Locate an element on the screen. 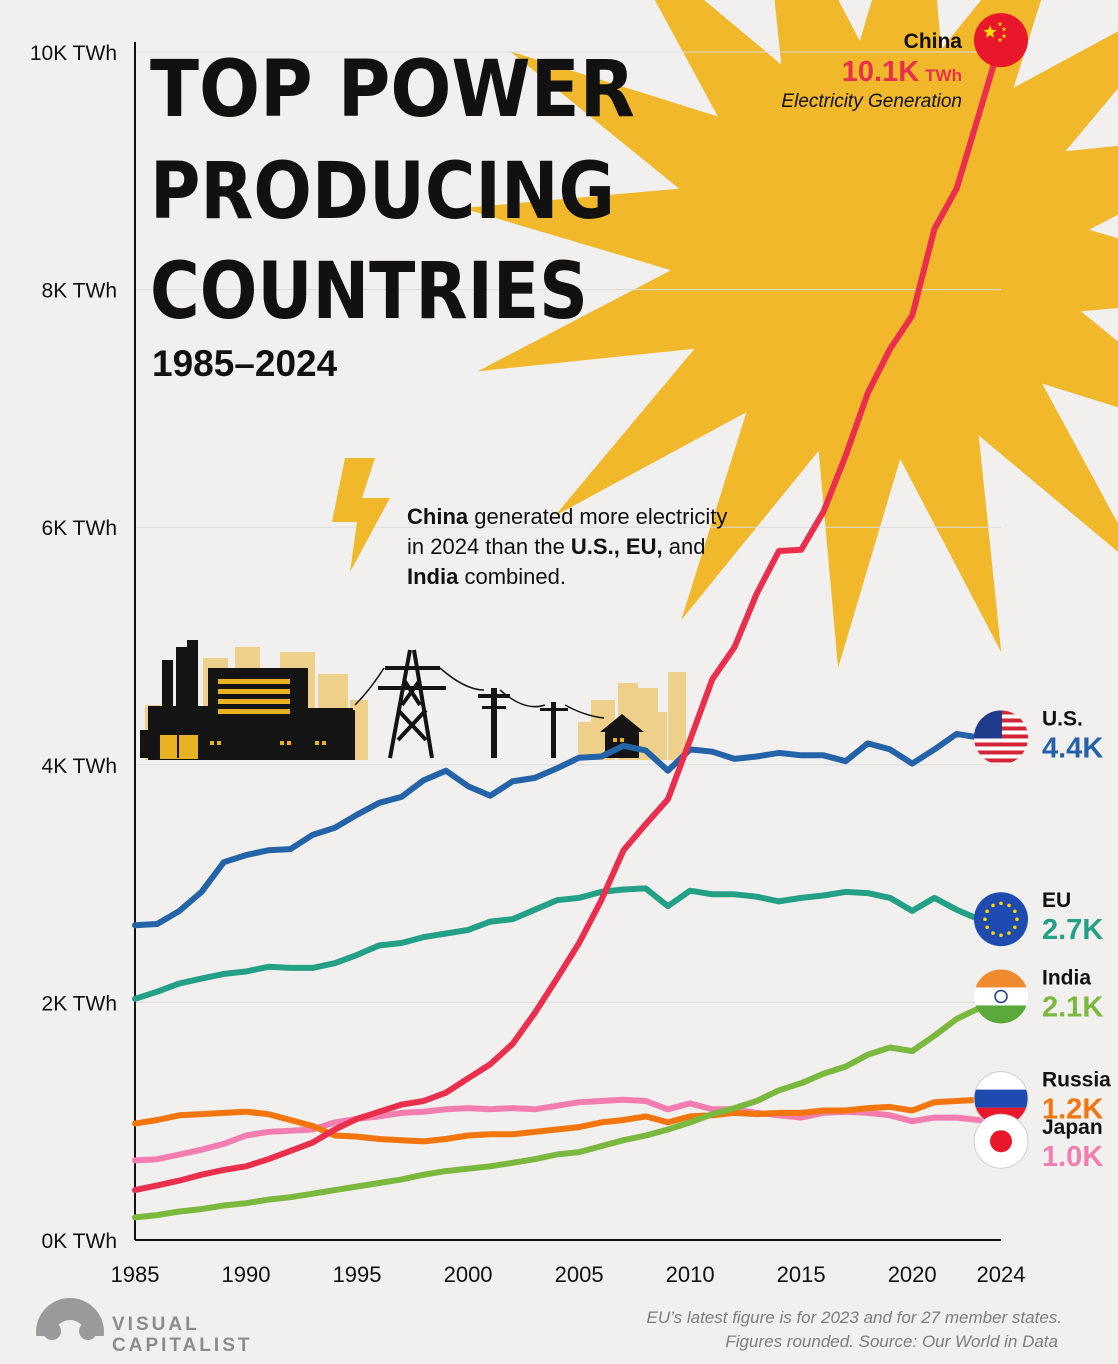 The image size is (1118, 1364). series-line-us is located at coordinates (557, 829).